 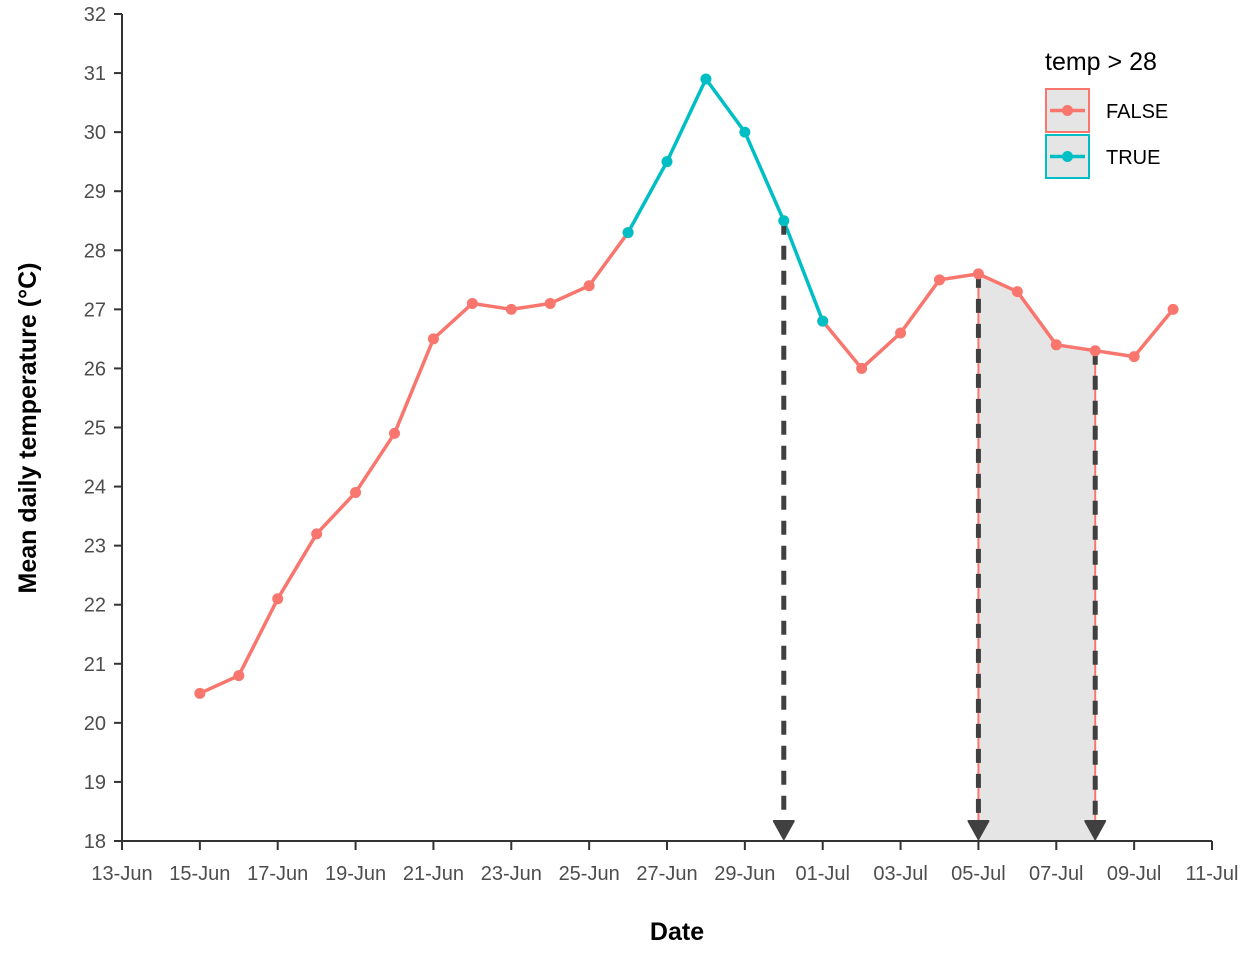 I want to click on y-tick-label: 21, so click(x=95, y=665).